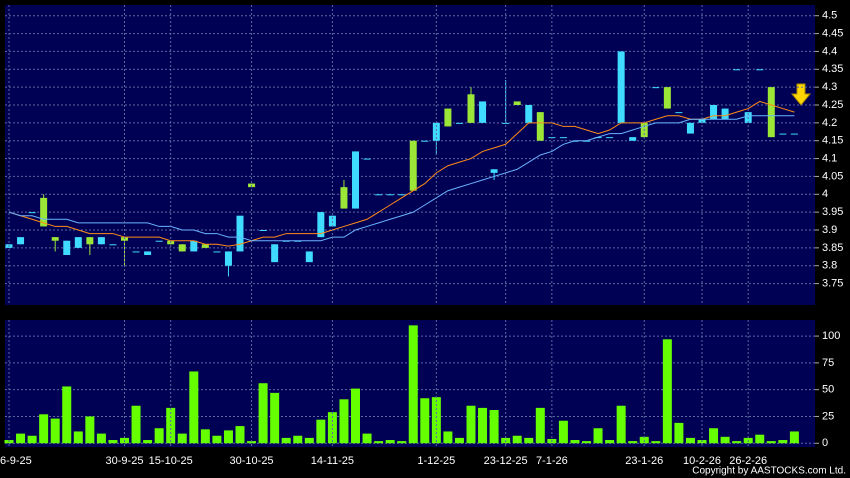  Describe the element at coordinates (801, 94) in the screenshot. I see `down-arrow-icon` at that location.